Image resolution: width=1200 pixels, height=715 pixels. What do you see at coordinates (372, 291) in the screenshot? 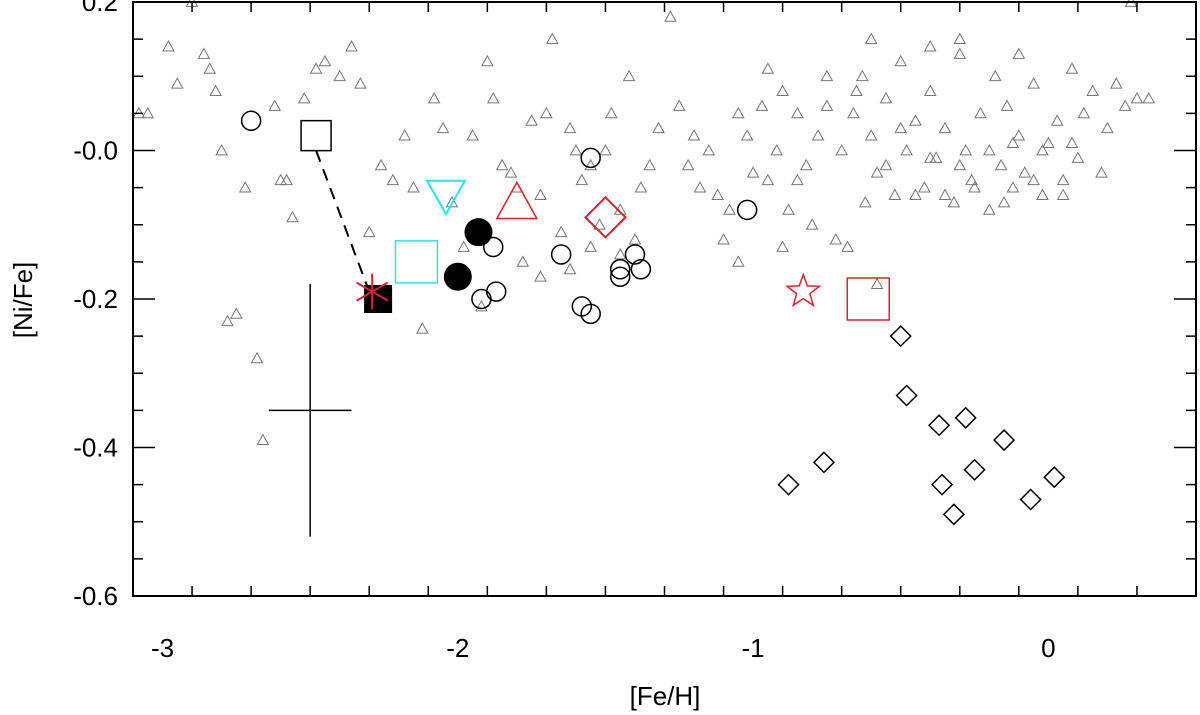
I see `asterisk-marker` at bounding box center [372, 291].